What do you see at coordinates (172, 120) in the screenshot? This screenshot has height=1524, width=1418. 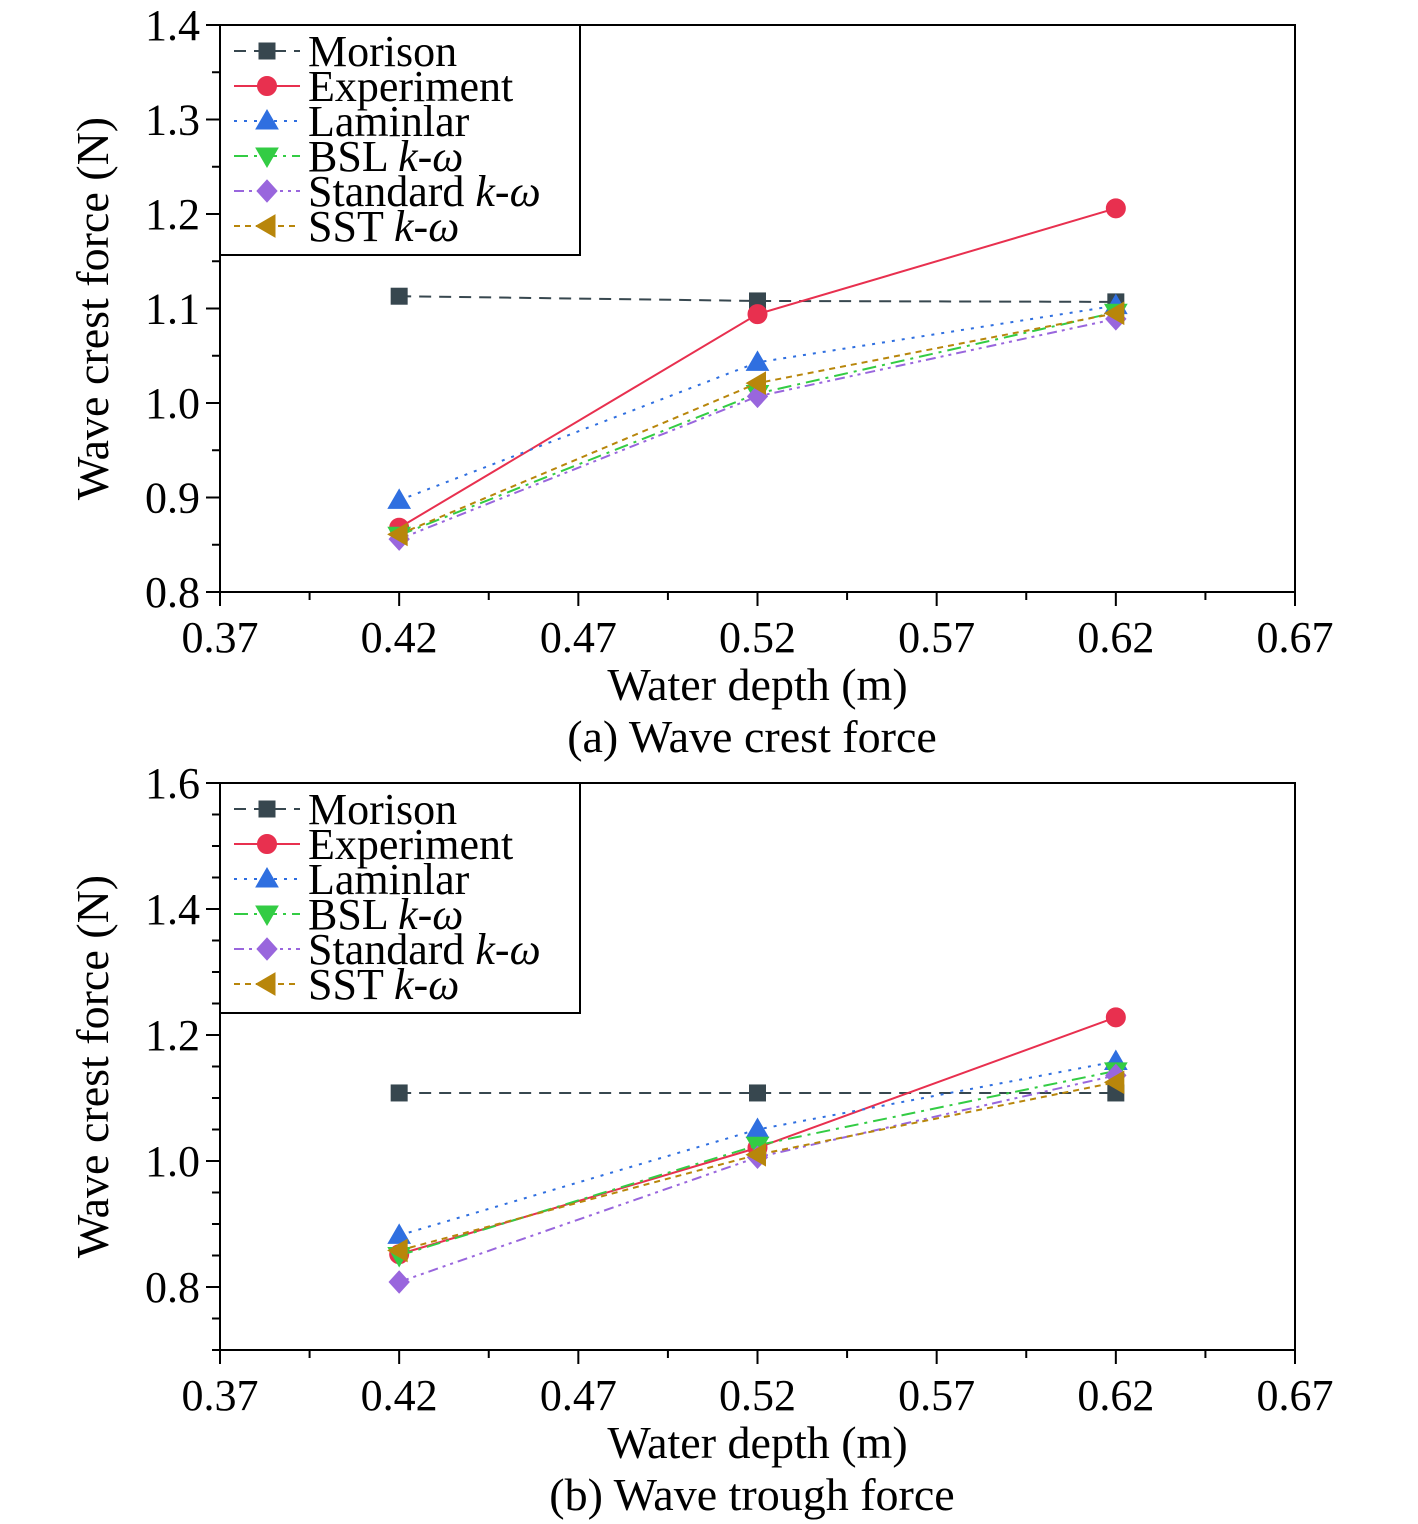 I see `y-tick-label: 1.3` at bounding box center [172, 120].